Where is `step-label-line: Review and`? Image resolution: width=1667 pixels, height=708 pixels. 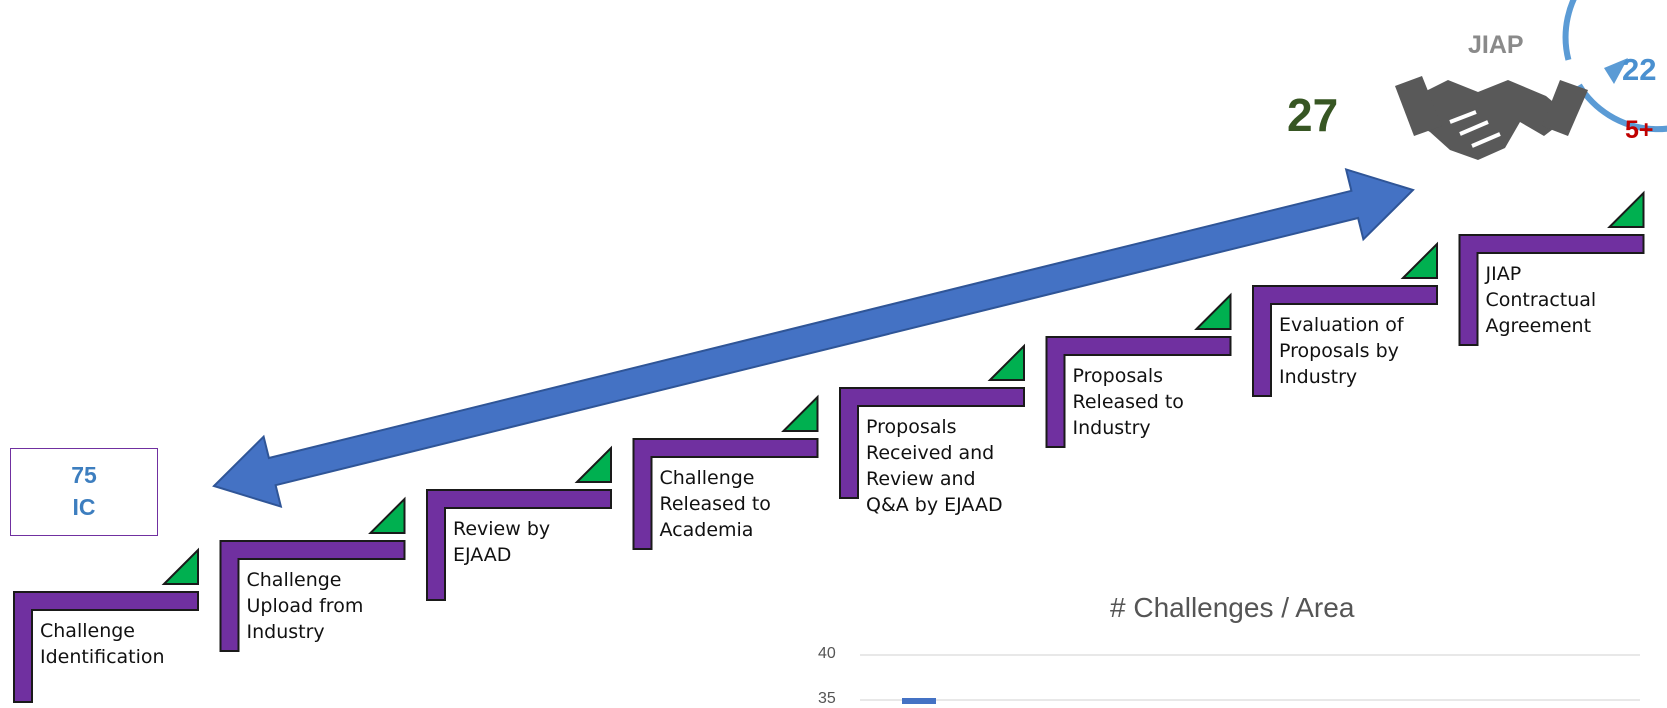 step-label-line: Review and is located at coordinates (921, 479).